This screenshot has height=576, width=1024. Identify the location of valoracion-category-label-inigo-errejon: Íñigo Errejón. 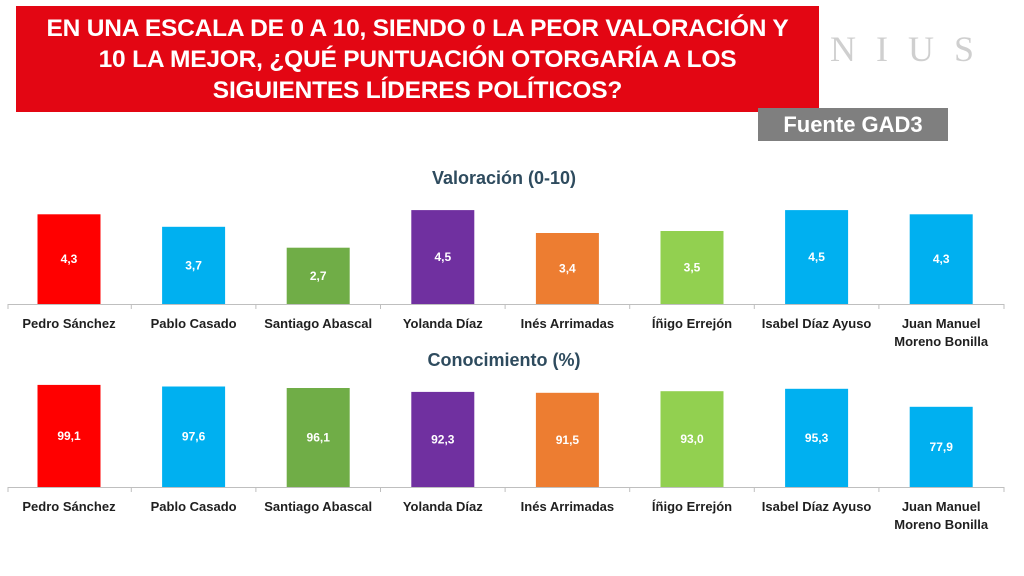
(692, 323).